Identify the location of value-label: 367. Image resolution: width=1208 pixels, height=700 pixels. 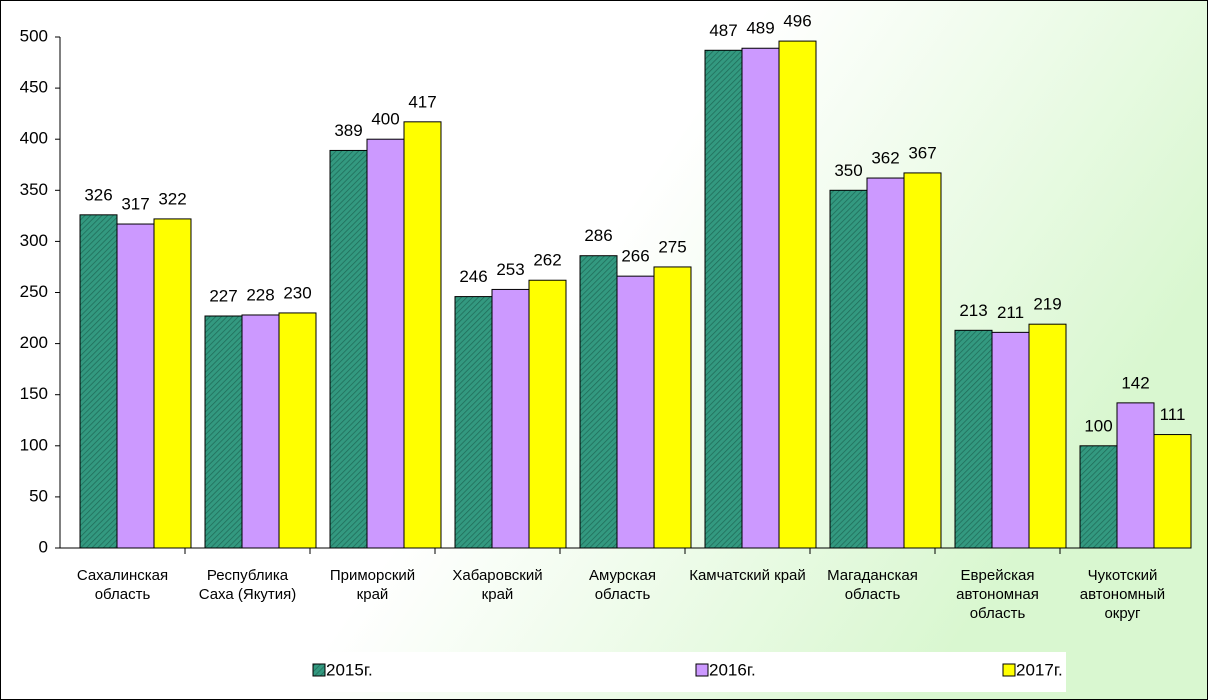
(922, 152).